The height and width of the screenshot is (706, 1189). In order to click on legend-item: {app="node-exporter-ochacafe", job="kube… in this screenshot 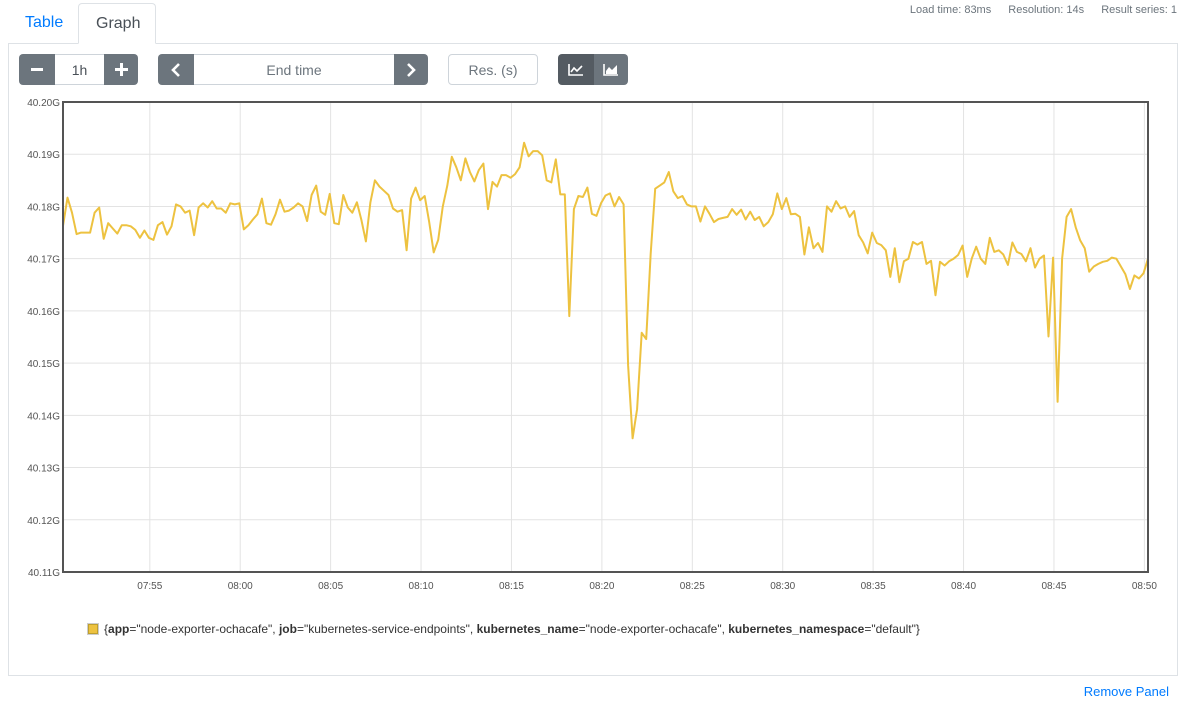, I will do `click(504, 629)`.